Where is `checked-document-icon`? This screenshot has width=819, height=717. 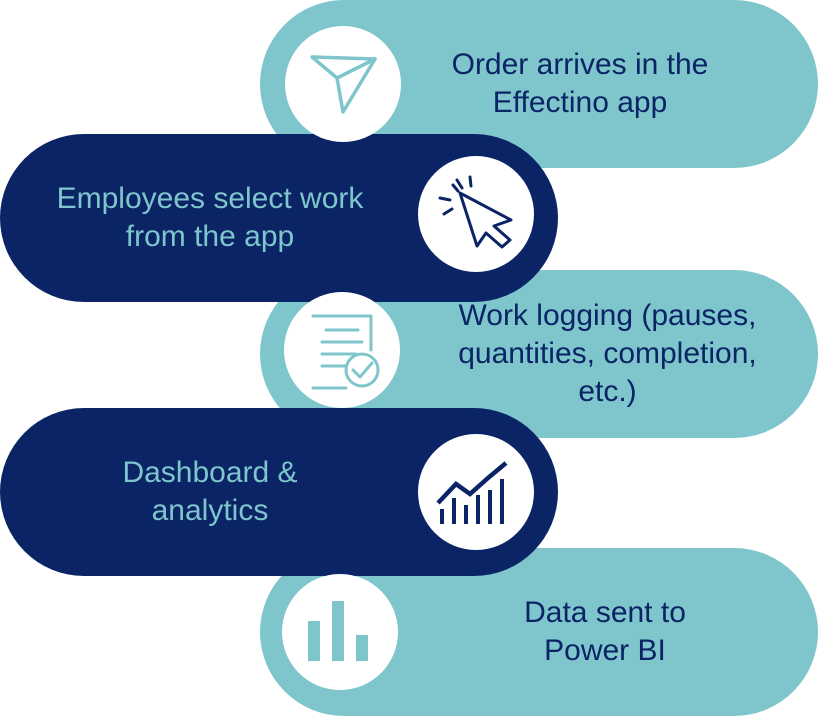
checked-document-icon is located at coordinates (345, 352).